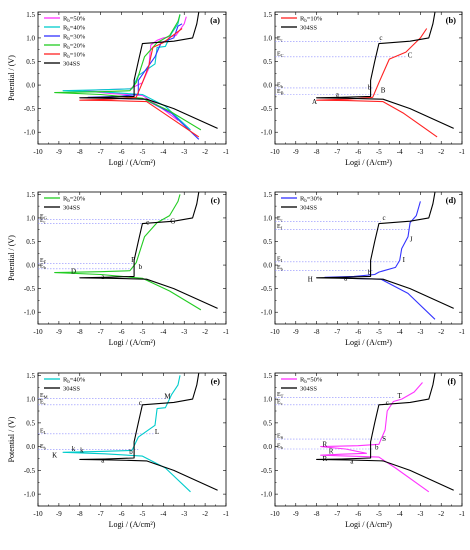 Image resolution: width=470 pixels, height=550 pixels. What do you see at coordinates (385, 75) in the screenshot?
I see `series-group` at bounding box center [385, 75].